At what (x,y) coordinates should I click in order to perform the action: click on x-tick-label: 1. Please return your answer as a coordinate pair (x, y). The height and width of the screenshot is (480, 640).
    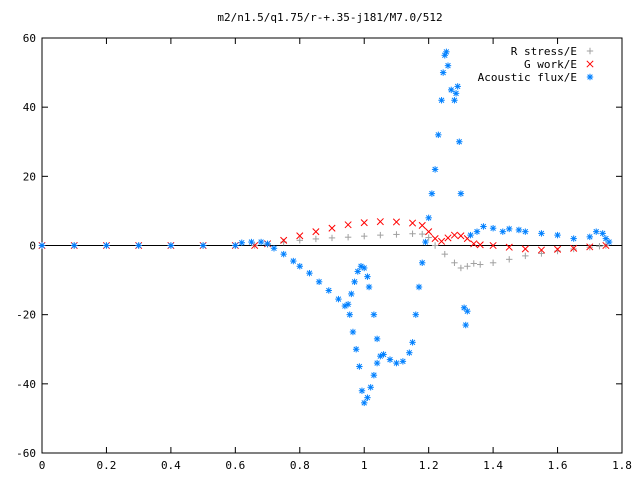
    Looking at the image, I should click on (364, 465).